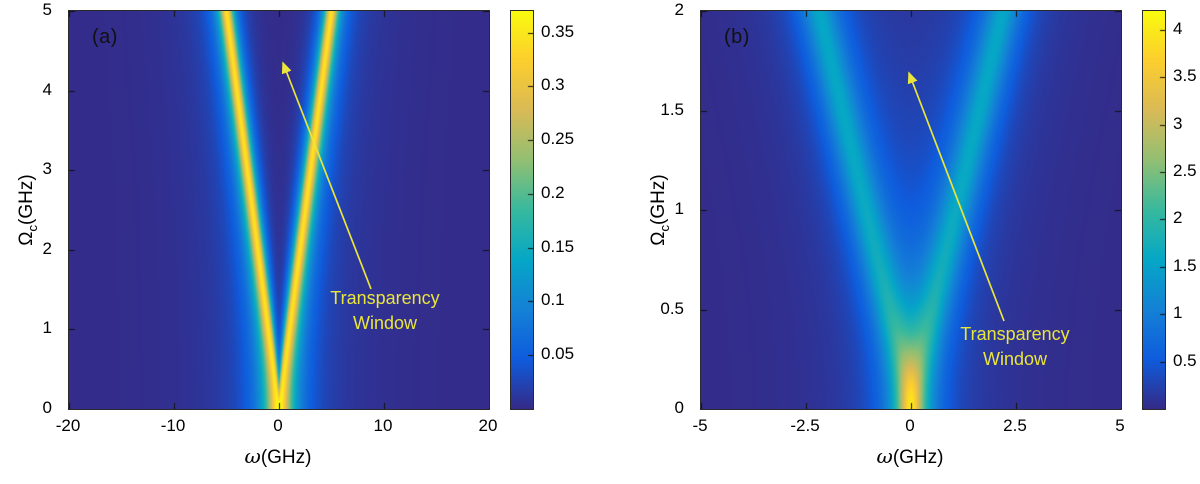 The image size is (1200, 484). I want to click on colorbar-tick-label: 0.35, so click(558, 31).